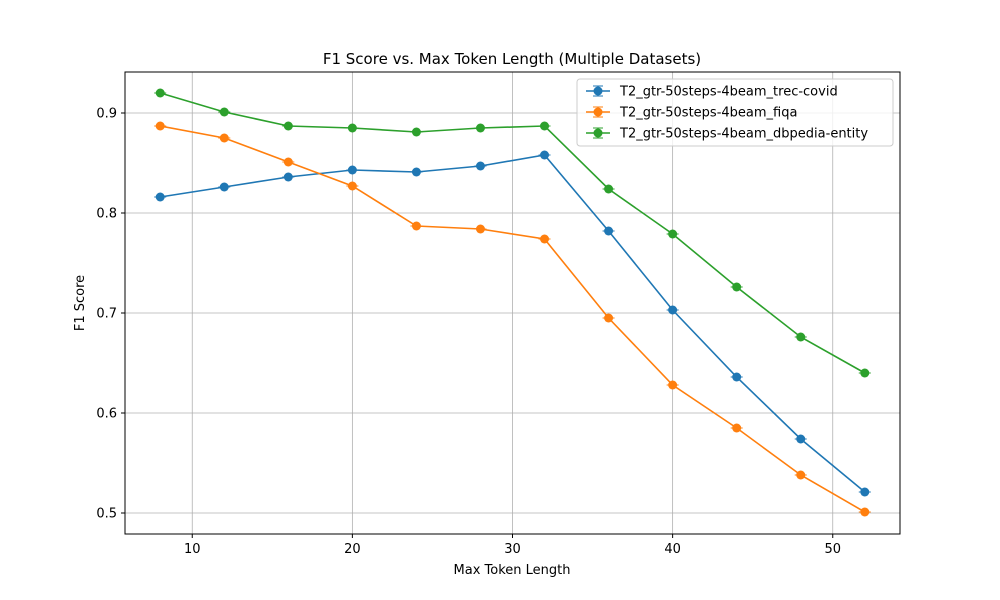 This screenshot has width=1000, height=600. Describe the element at coordinates (80, 303) in the screenshot. I see `y-axis-label: F1 Score` at that location.